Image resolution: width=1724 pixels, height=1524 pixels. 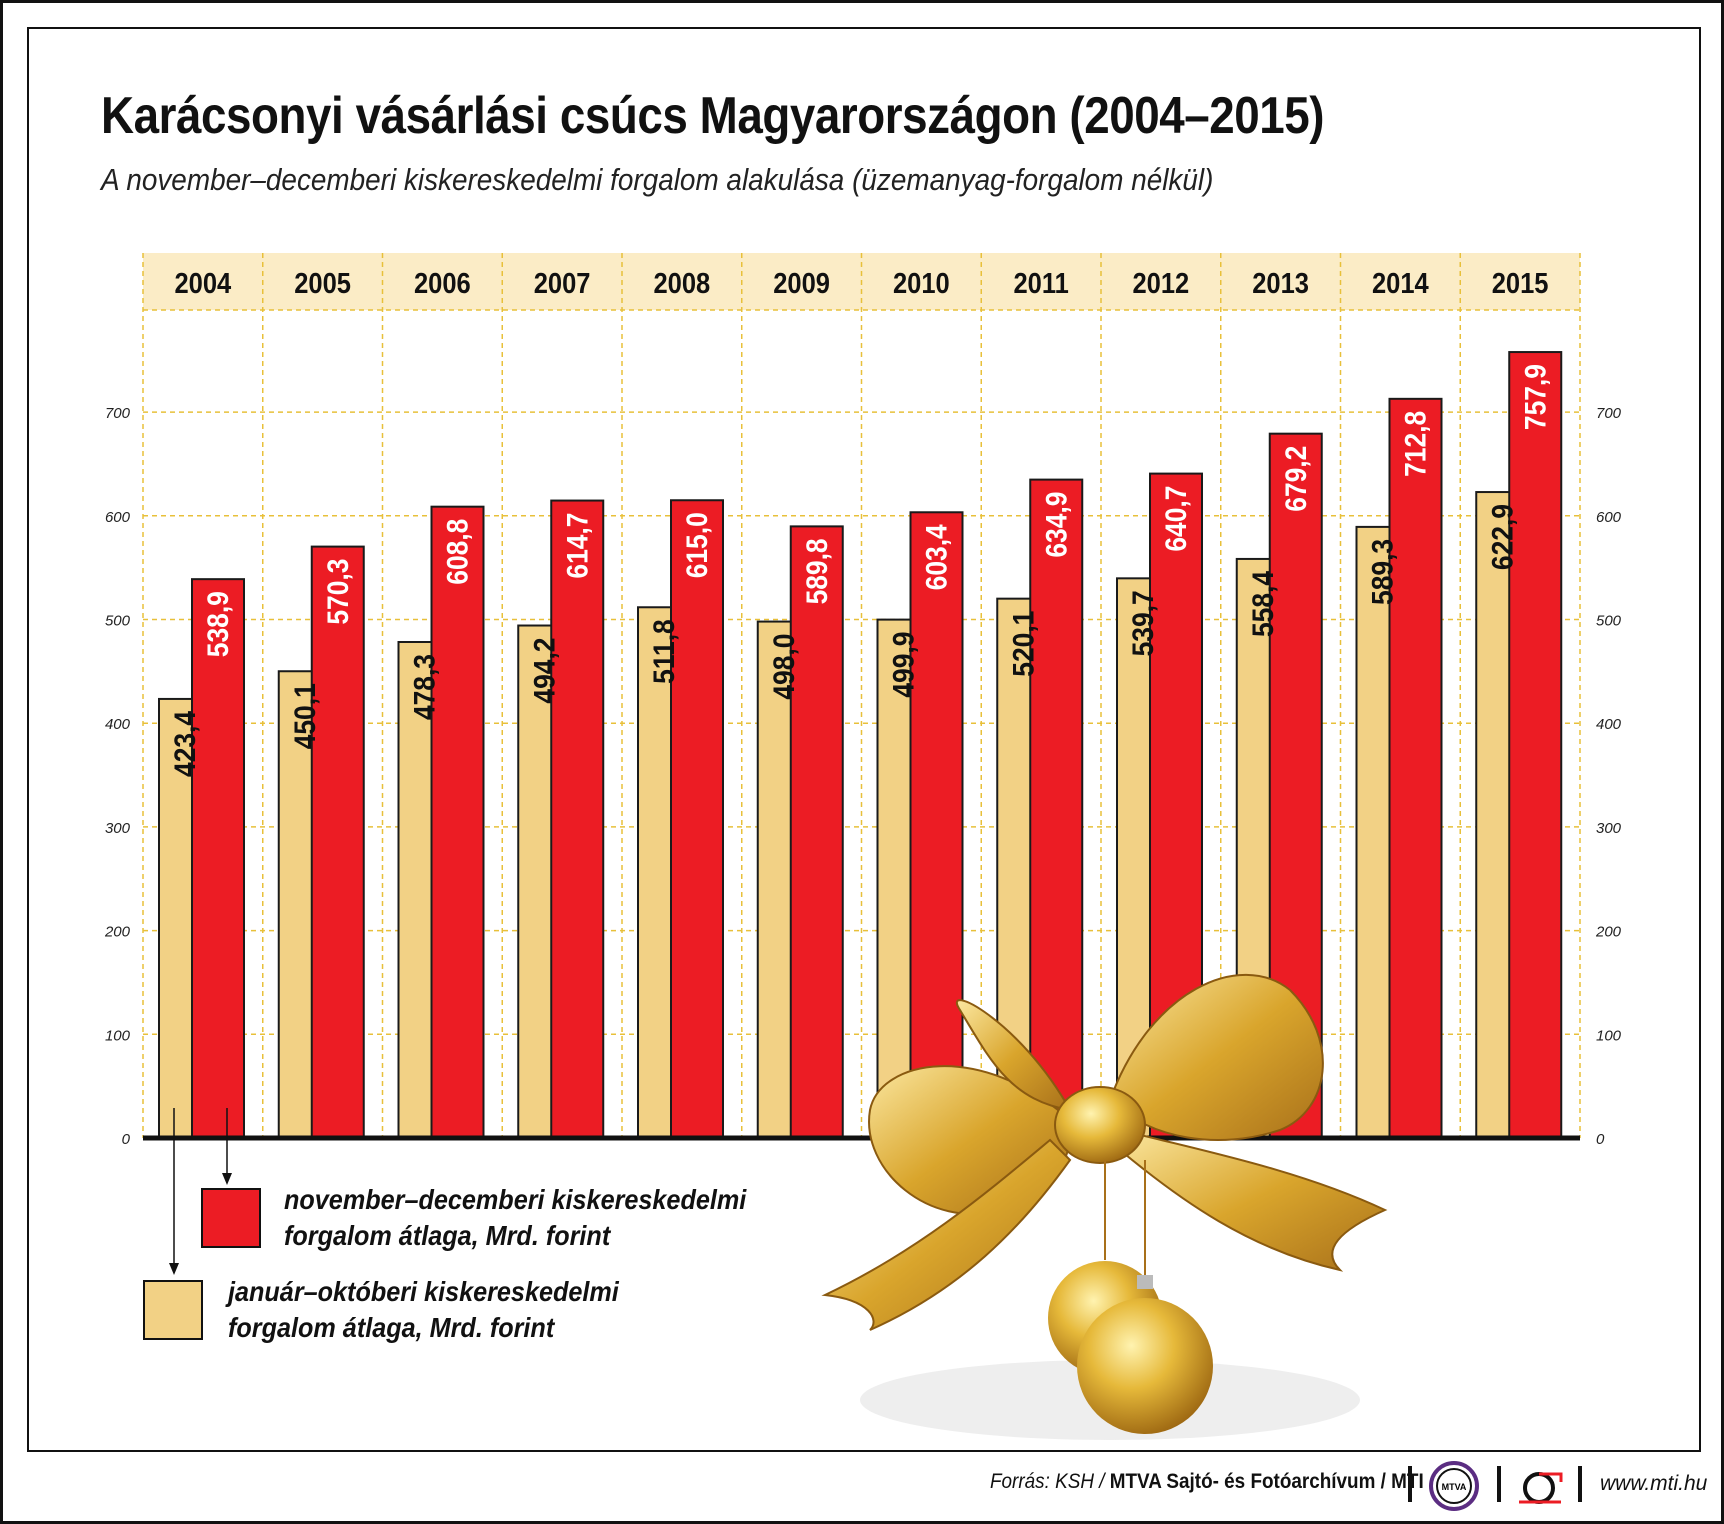 What do you see at coordinates (783, 667) in the screenshot?
I see `data-label-jan-oct: 498,0` at bounding box center [783, 667].